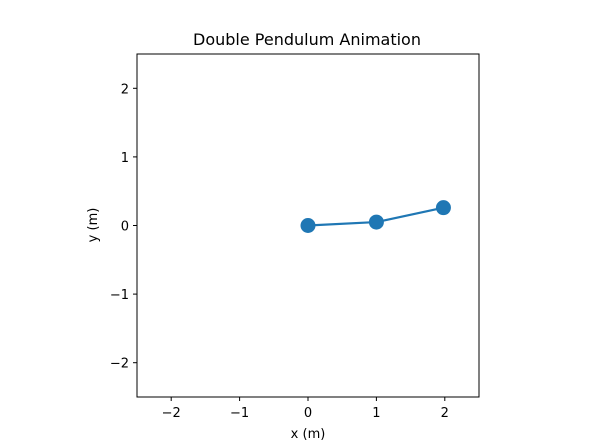 The width and height of the screenshot is (600, 446). Describe the element at coordinates (119, 295) in the screenshot. I see `y-tick-label: −1` at that location.